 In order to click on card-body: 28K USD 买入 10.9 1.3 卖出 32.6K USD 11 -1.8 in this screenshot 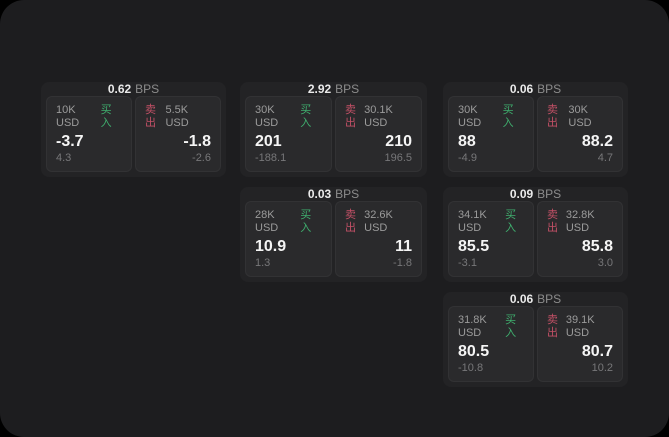, I will do `click(333, 241)`.